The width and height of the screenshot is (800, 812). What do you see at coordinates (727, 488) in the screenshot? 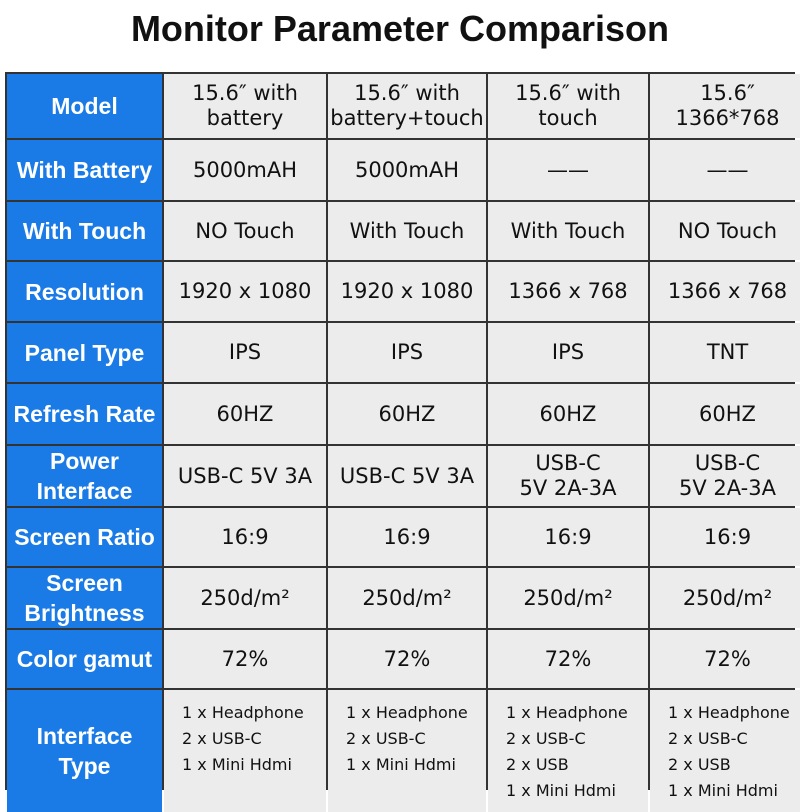
I see `cell-line: 5V 2A-3A` at bounding box center [727, 488].